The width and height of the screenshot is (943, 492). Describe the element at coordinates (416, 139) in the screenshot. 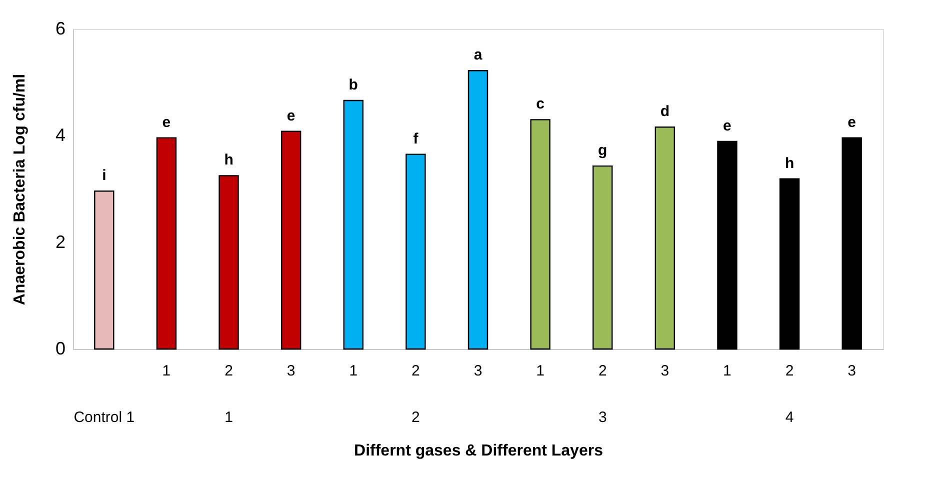

I see `data-label: f` at that location.